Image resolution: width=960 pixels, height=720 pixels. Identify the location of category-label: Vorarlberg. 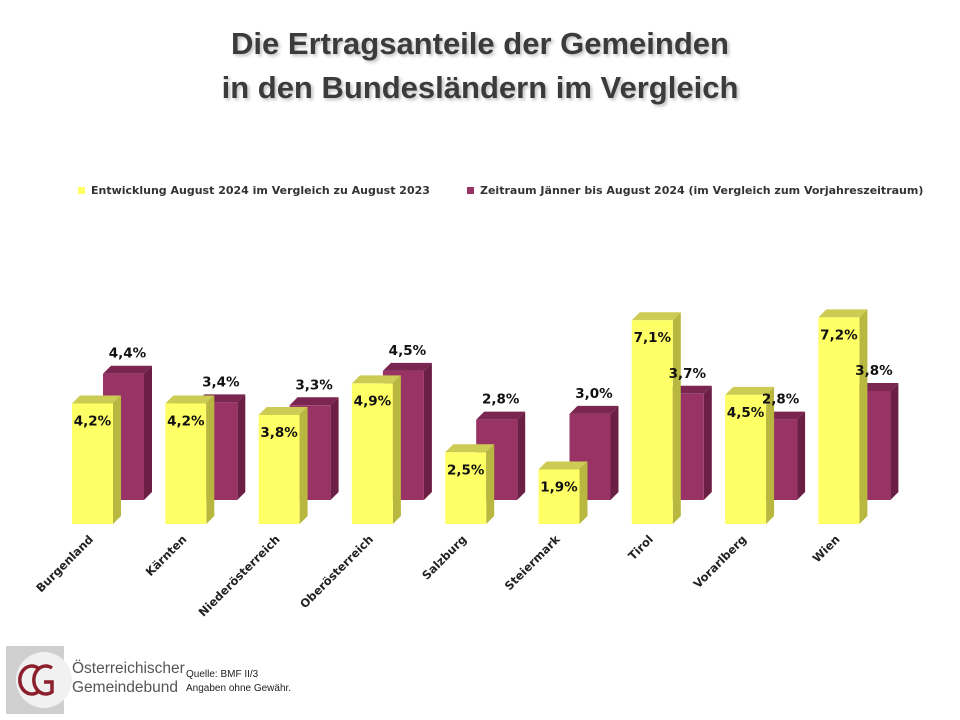
(719, 561).